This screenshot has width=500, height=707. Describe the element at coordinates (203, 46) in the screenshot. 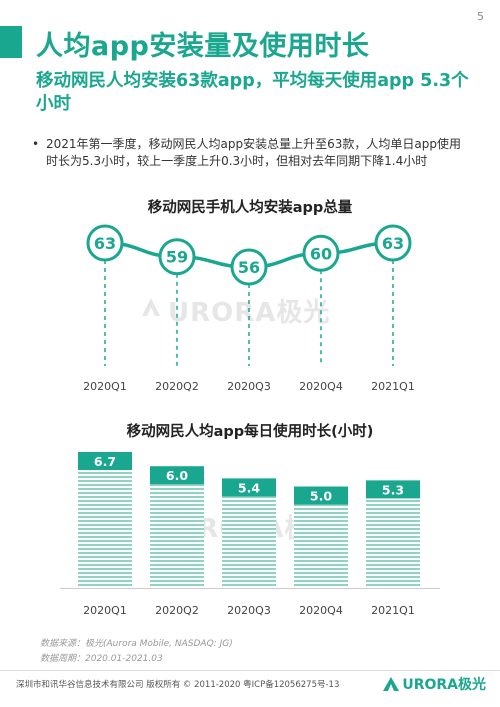

I see `page-title: 人均app安装量及使用时长` at that location.